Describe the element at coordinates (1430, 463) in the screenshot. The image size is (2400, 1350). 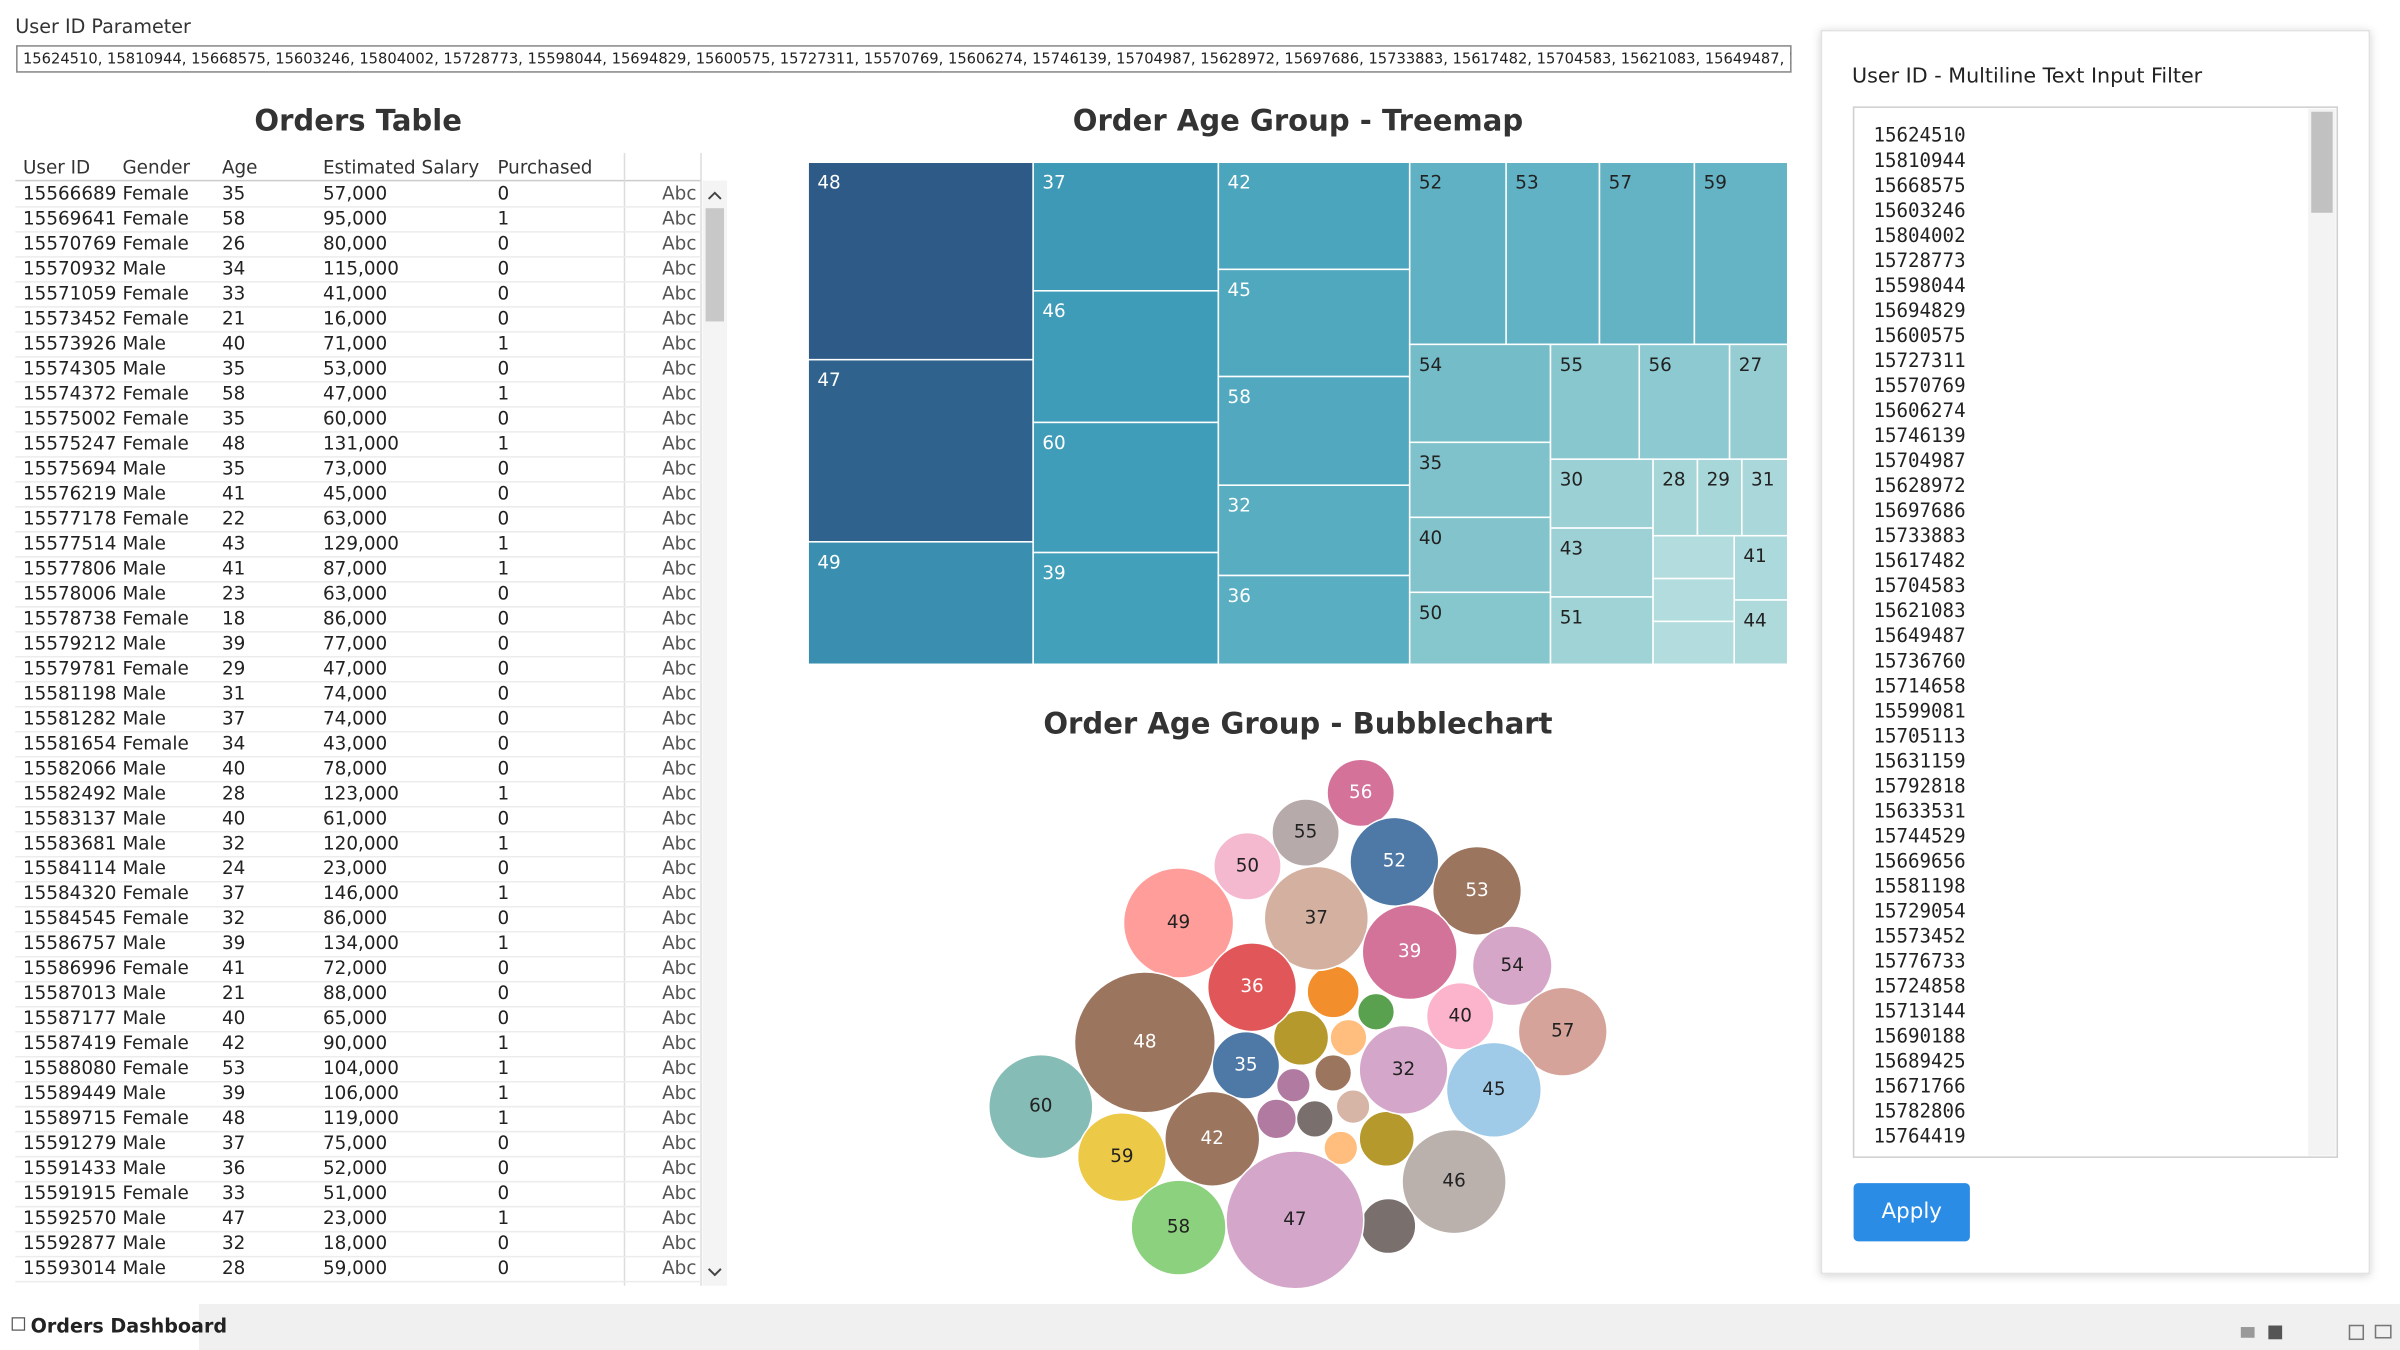
I see `treemap-label: 35` at that location.